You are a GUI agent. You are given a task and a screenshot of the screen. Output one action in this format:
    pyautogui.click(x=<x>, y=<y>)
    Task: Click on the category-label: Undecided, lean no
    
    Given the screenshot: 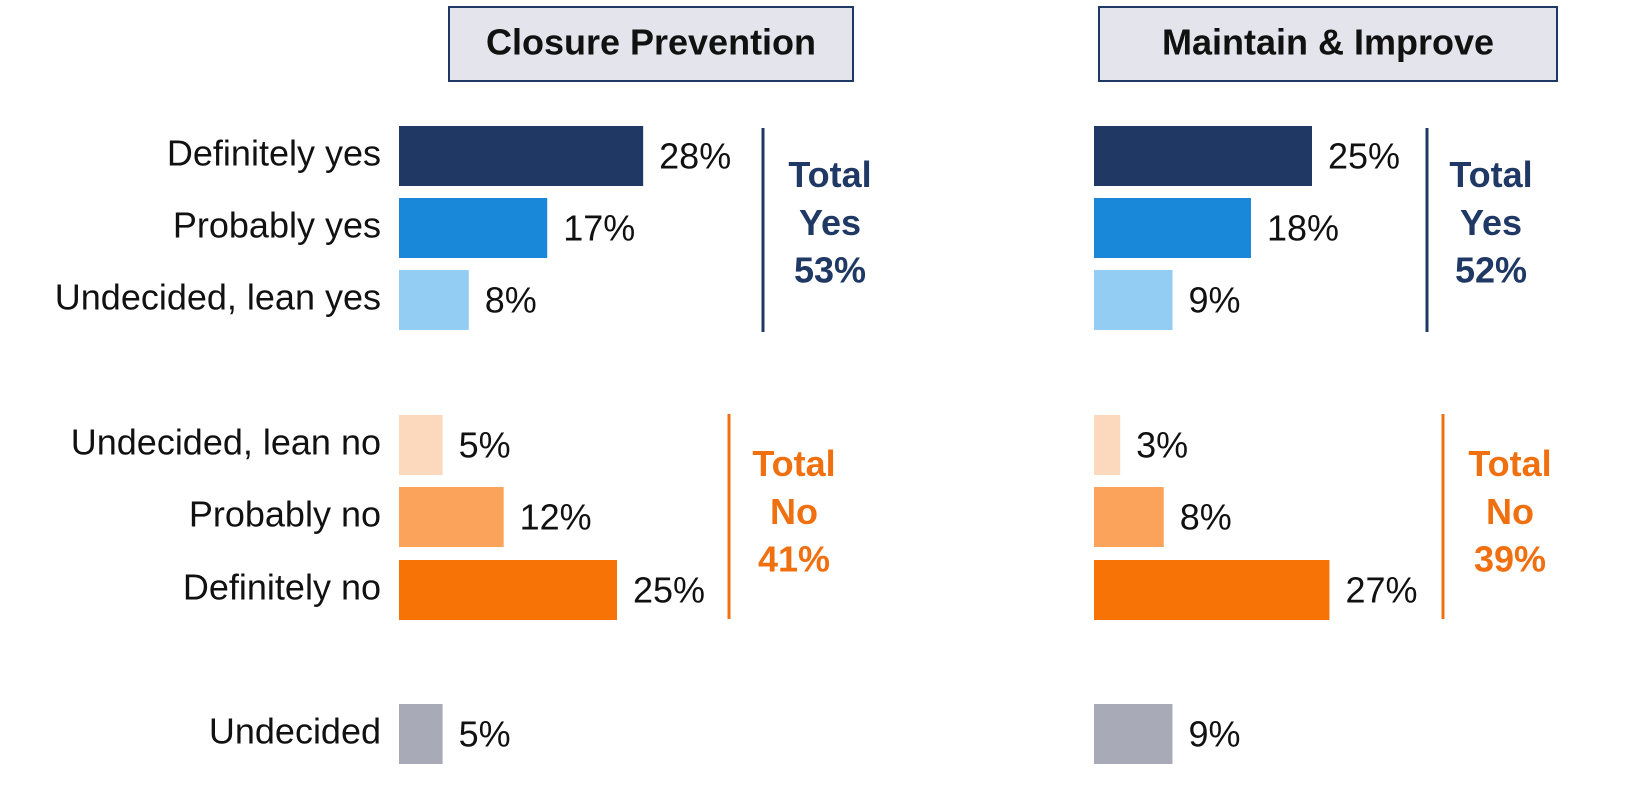 What is the action you would take?
    pyautogui.click(x=226, y=442)
    